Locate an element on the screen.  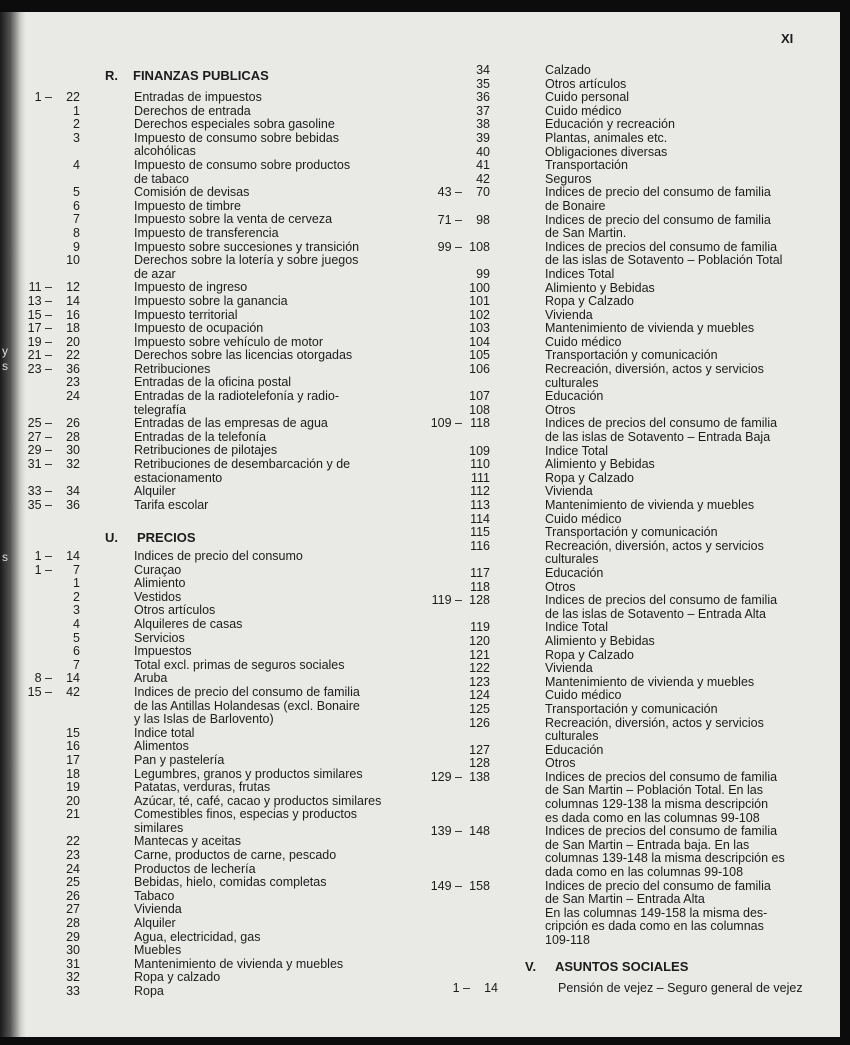
column-number: 21 is located at coordinates (73, 814).